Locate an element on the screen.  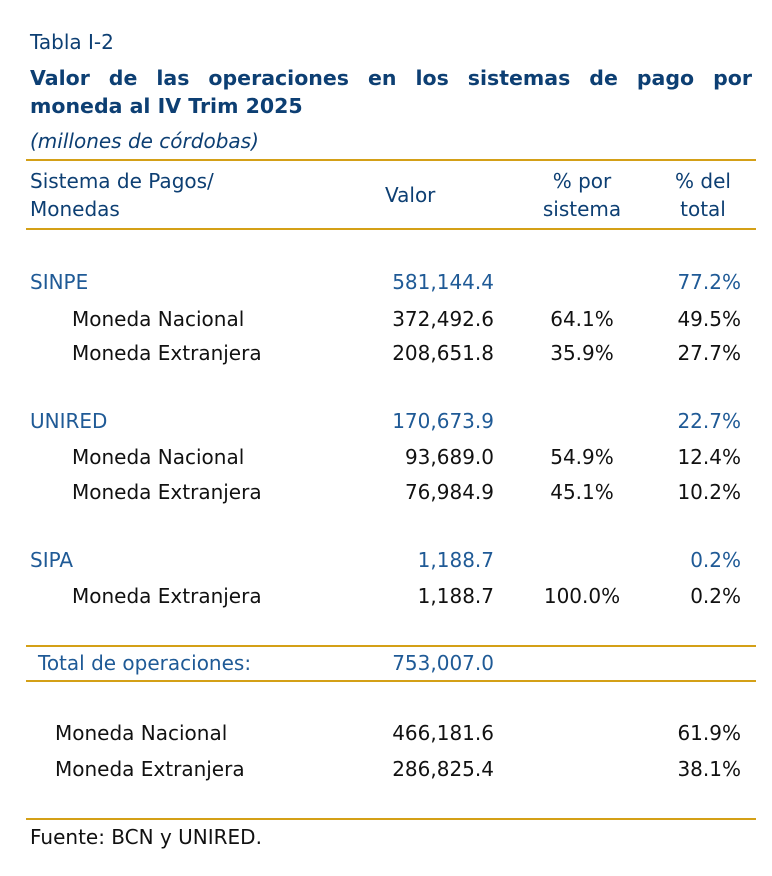
row-value: 1,188.7 is located at coordinates (455, 596).